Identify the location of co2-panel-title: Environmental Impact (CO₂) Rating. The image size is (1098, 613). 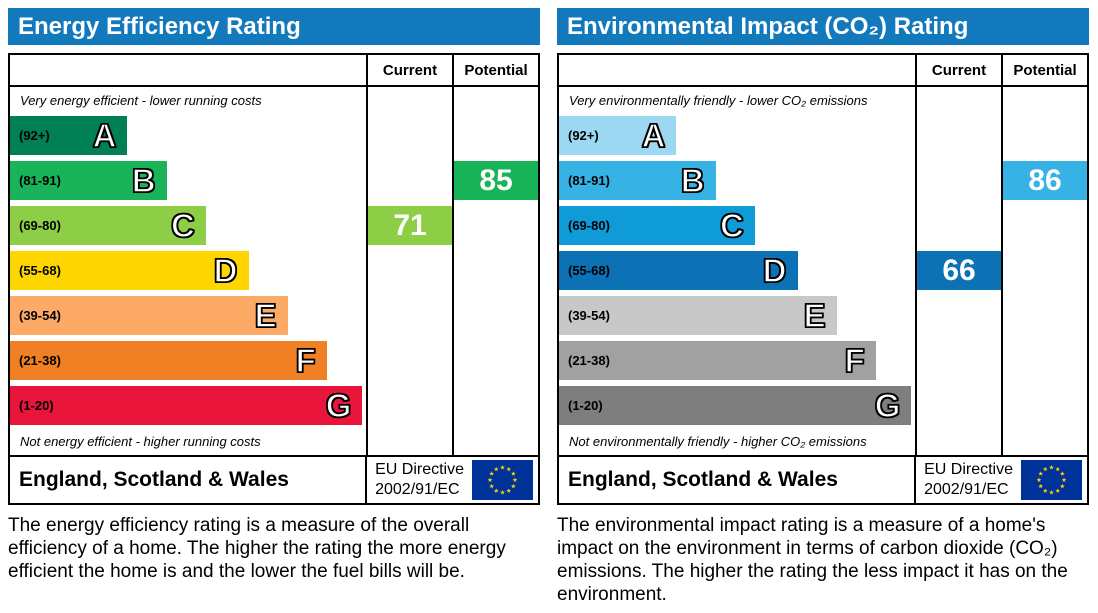
(823, 26).